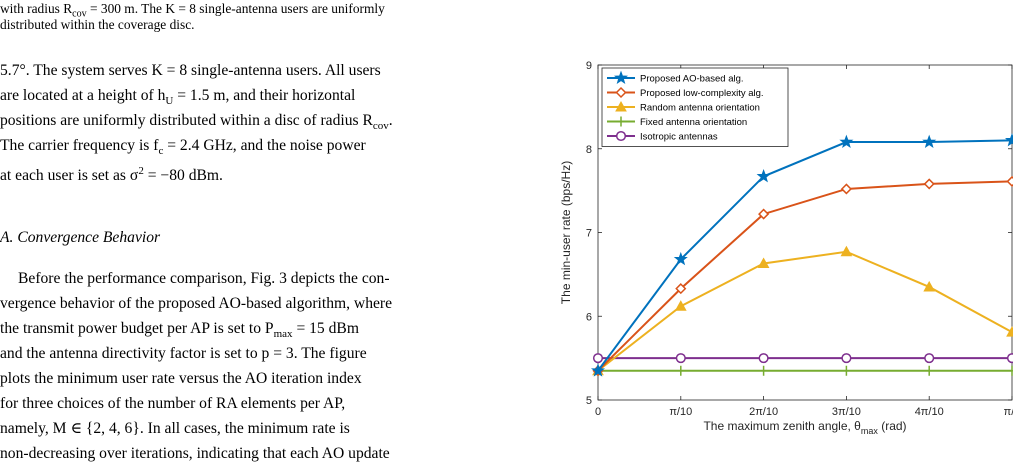 This screenshot has width=1013, height=463. What do you see at coordinates (97, 25) in the screenshot?
I see `figure-caption-line: distributed within the coverage disc.` at bounding box center [97, 25].